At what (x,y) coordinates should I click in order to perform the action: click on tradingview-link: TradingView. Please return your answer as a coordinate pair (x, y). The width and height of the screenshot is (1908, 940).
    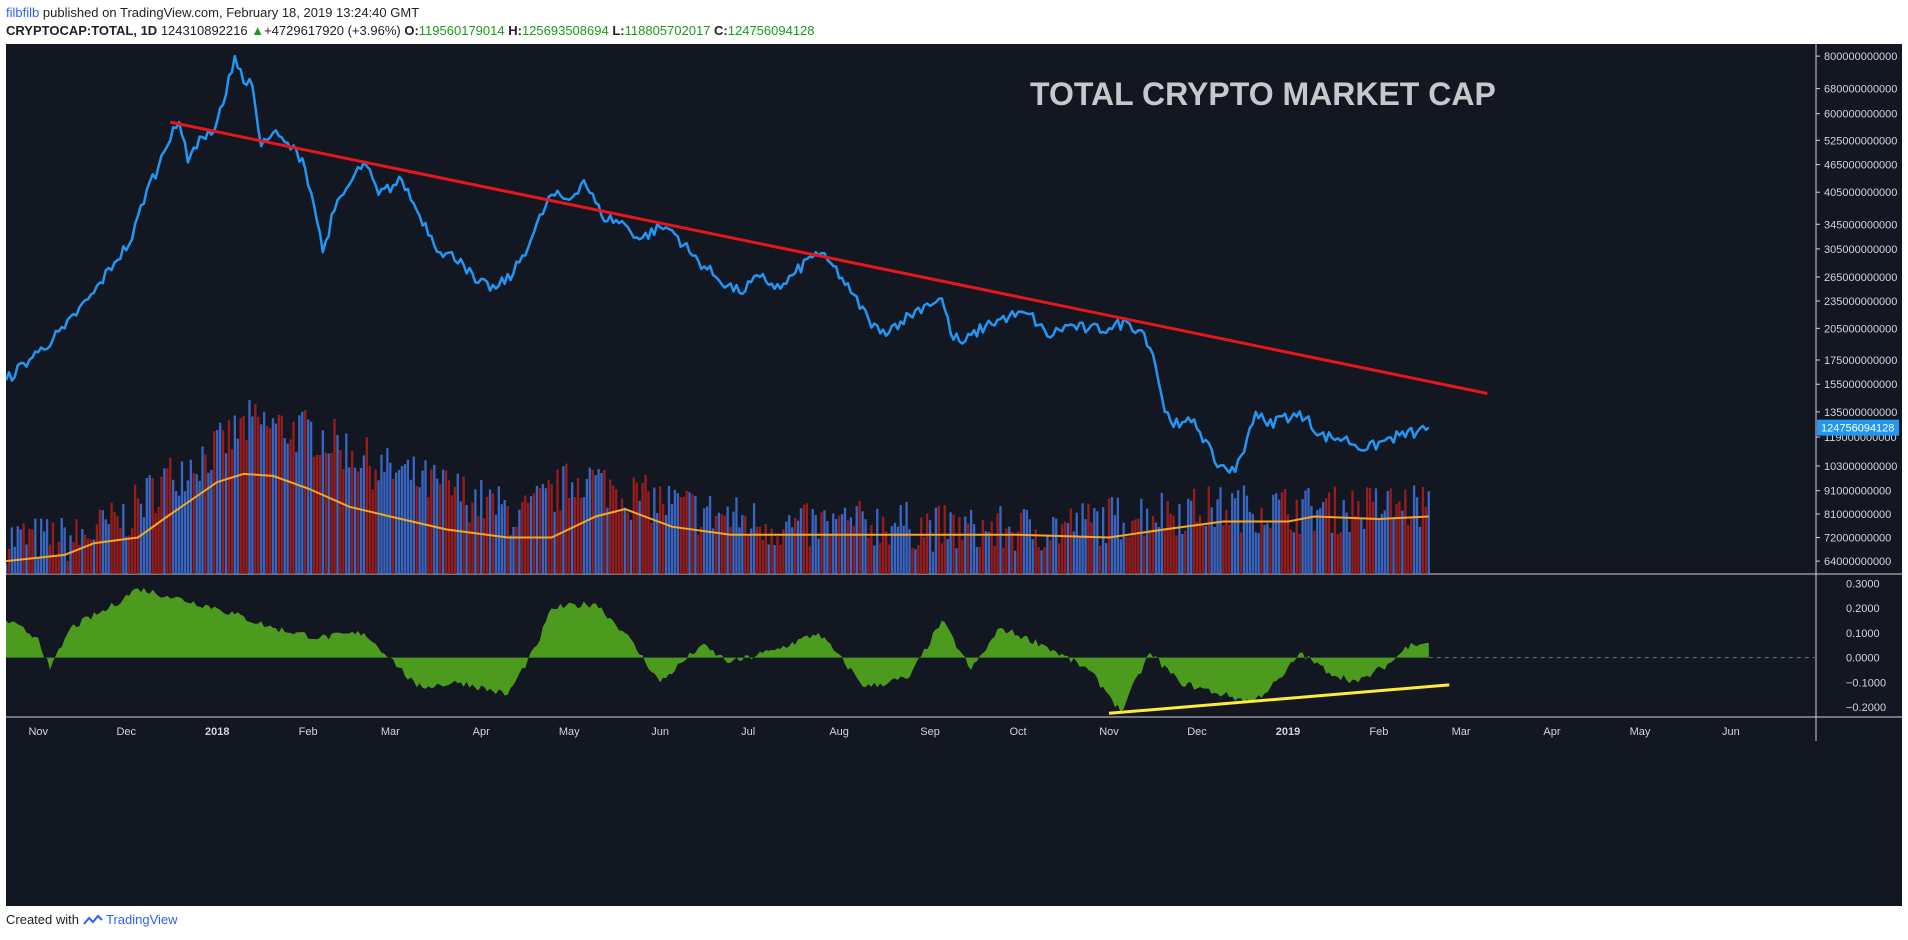
    Looking at the image, I should click on (130, 919).